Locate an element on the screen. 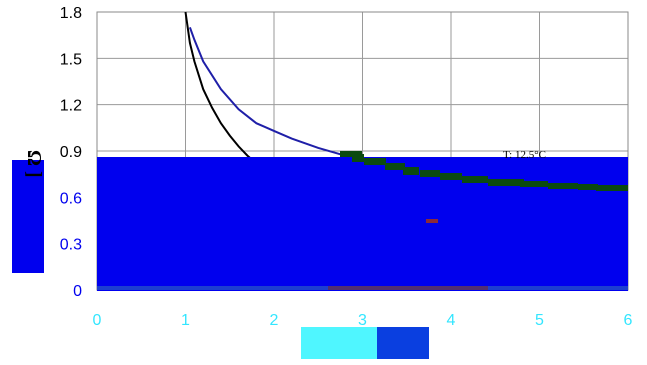  y-tick-label: 0.9 is located at coordinates (71, 152).